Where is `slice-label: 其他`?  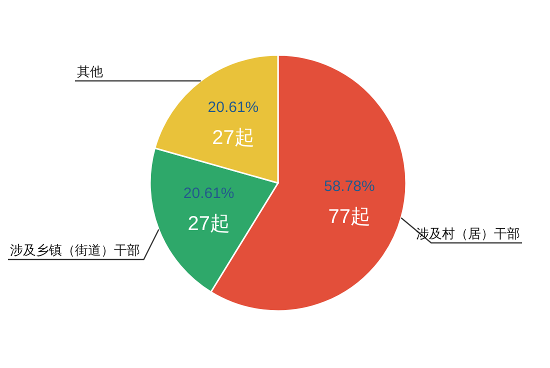 slice-label: 其他 is located at coordinates (90, 71).